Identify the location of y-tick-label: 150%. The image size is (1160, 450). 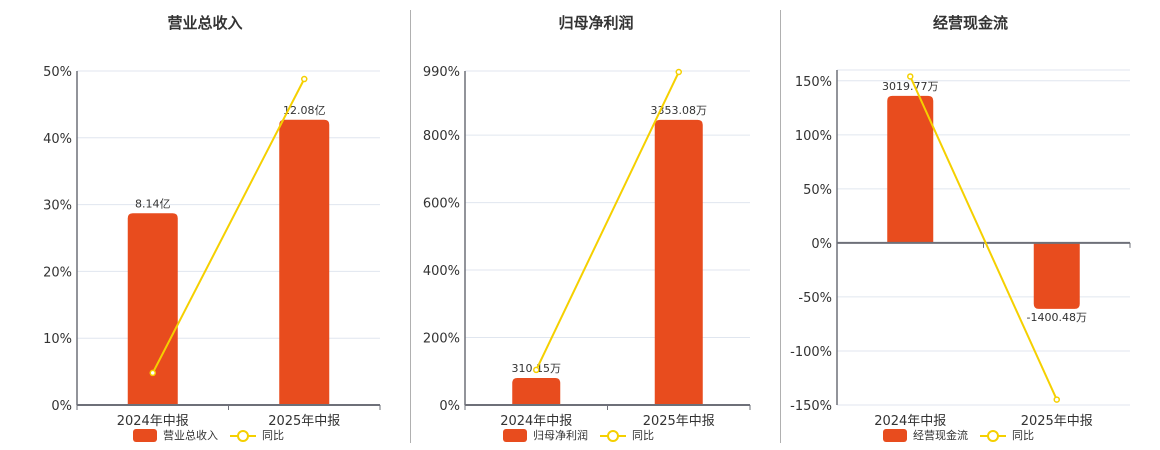
(813, 82).